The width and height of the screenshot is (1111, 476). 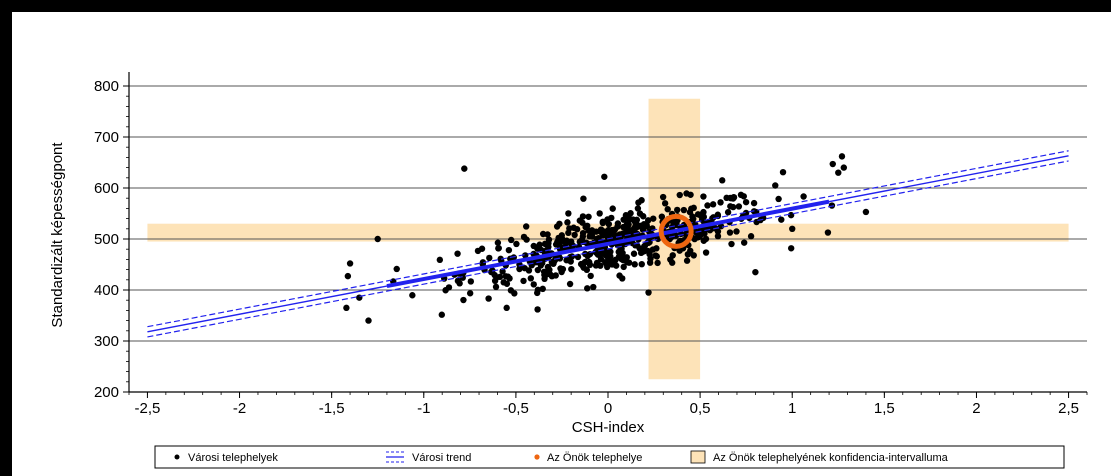 I want to click on legend-points-symbol, so click(x=177, y=457).